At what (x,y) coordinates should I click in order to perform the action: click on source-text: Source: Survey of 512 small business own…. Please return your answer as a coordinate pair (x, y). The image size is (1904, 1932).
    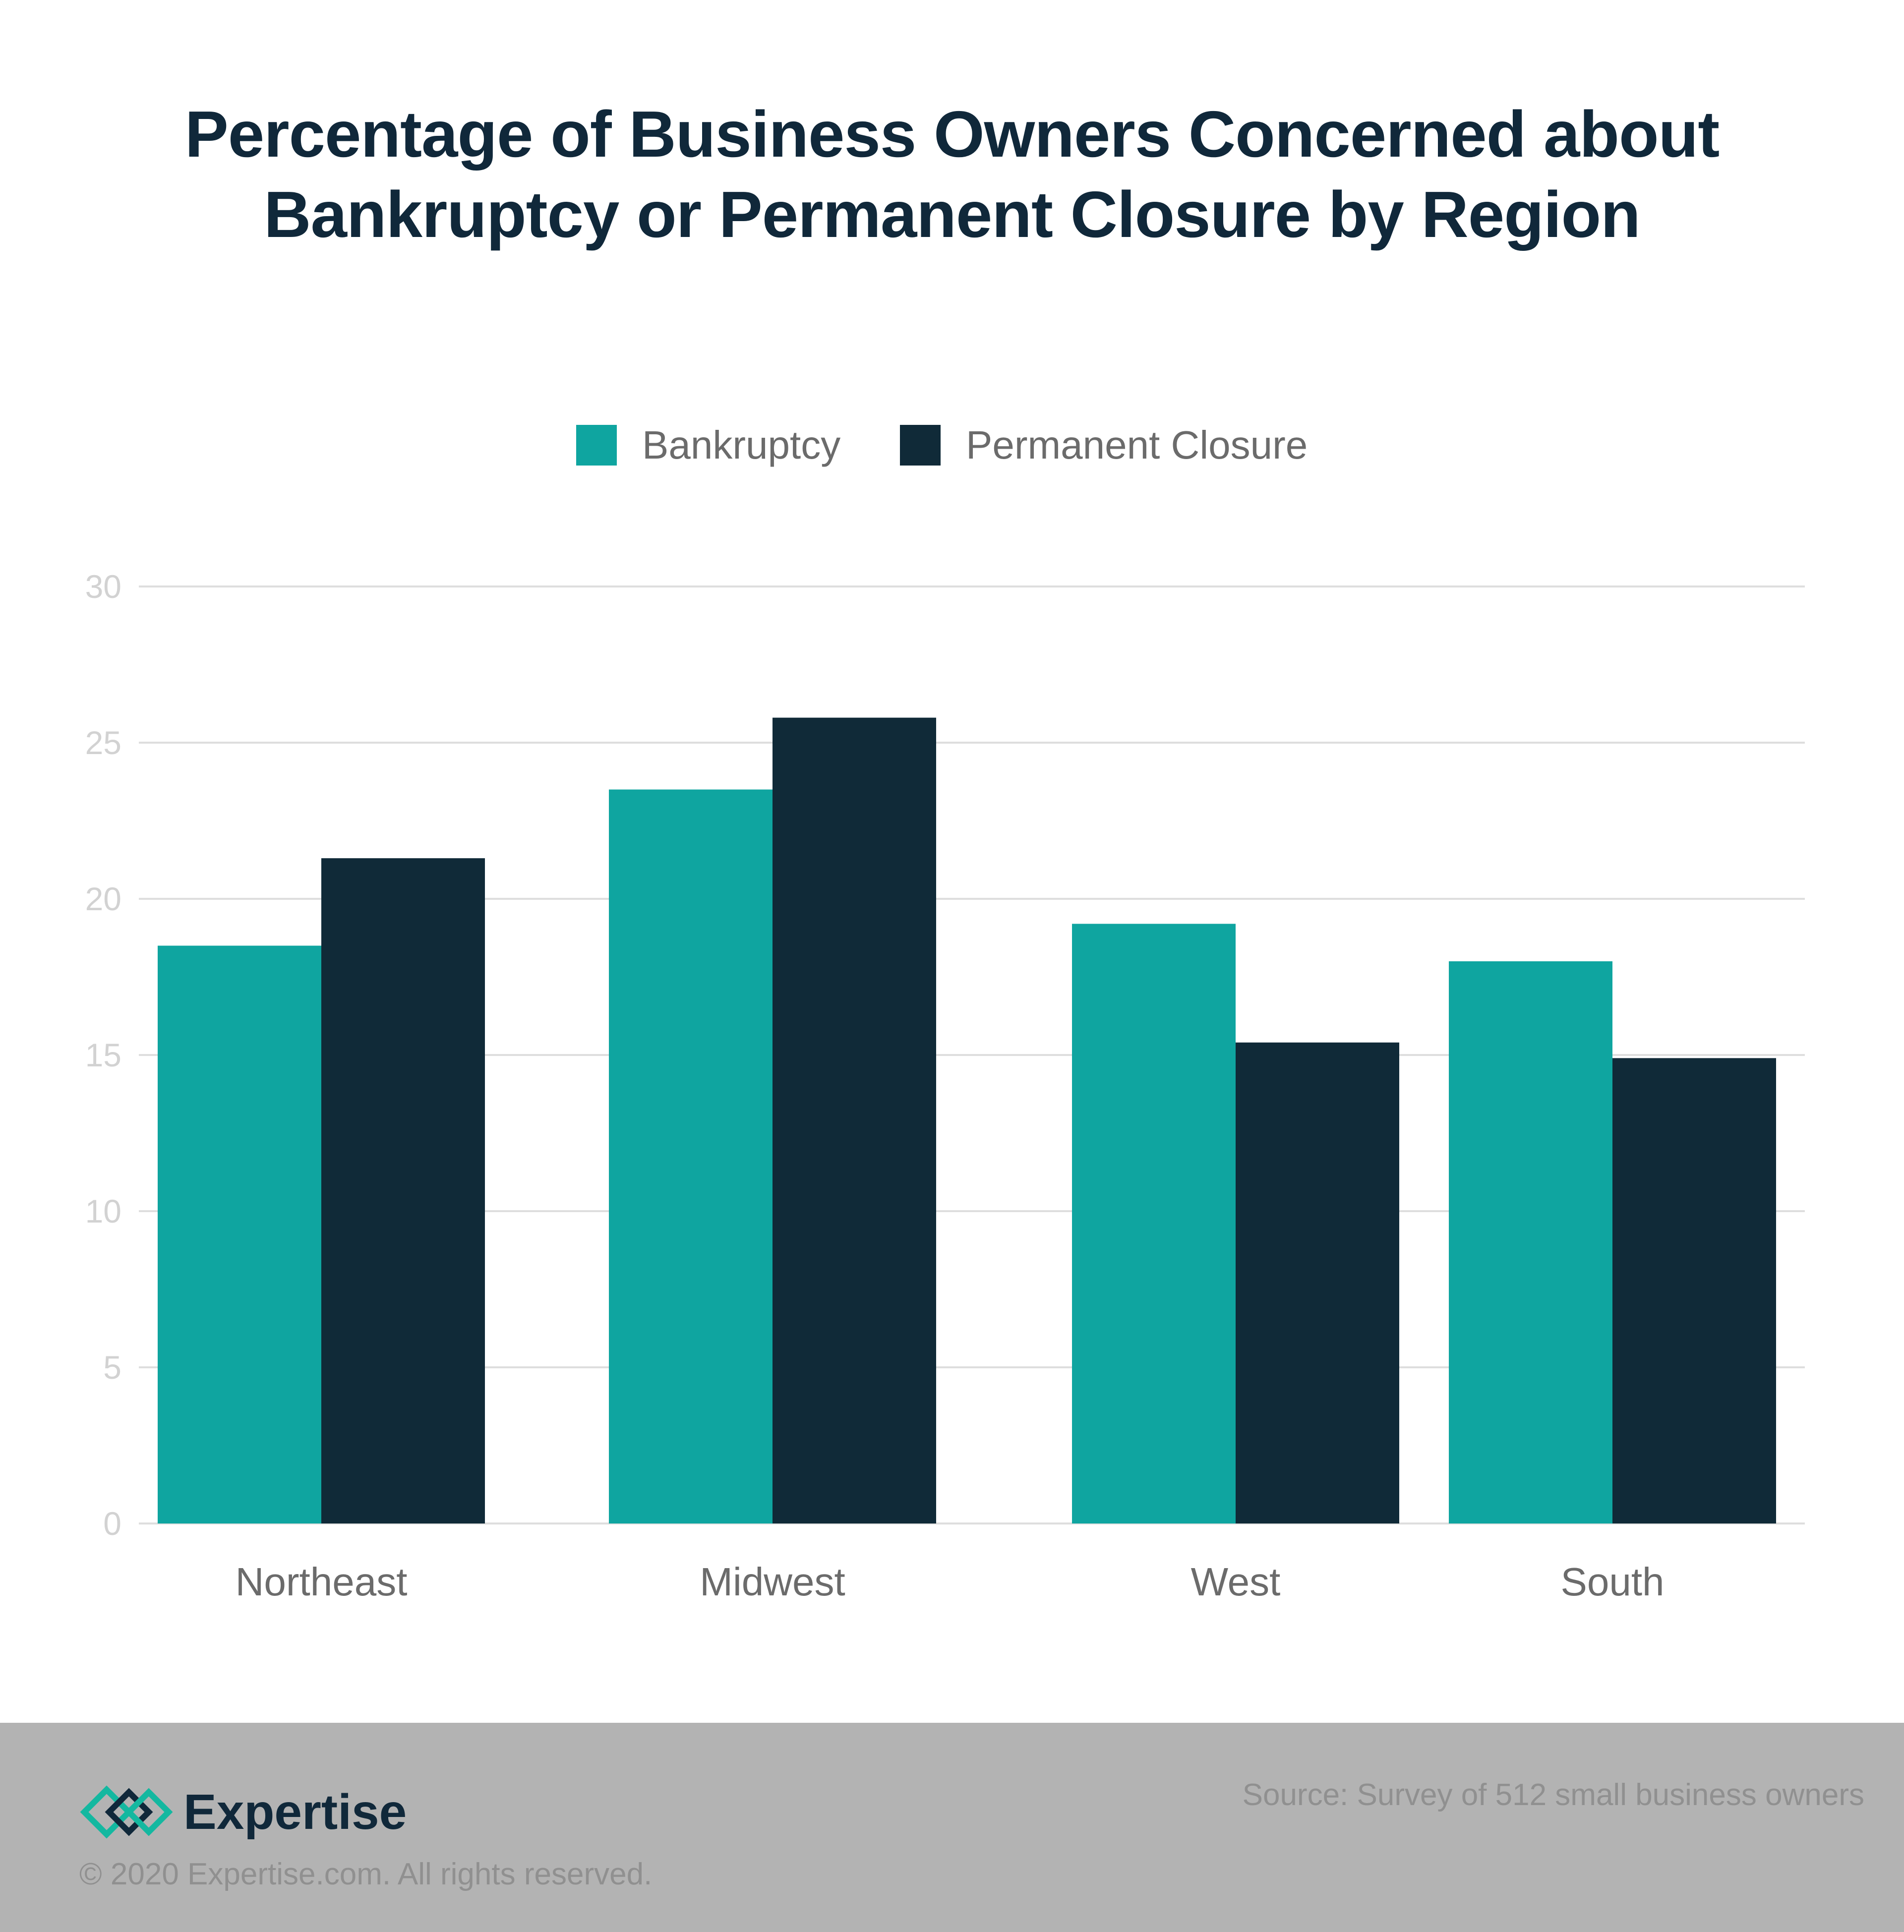
    Looking at the image, I should click on (1553, 1795).